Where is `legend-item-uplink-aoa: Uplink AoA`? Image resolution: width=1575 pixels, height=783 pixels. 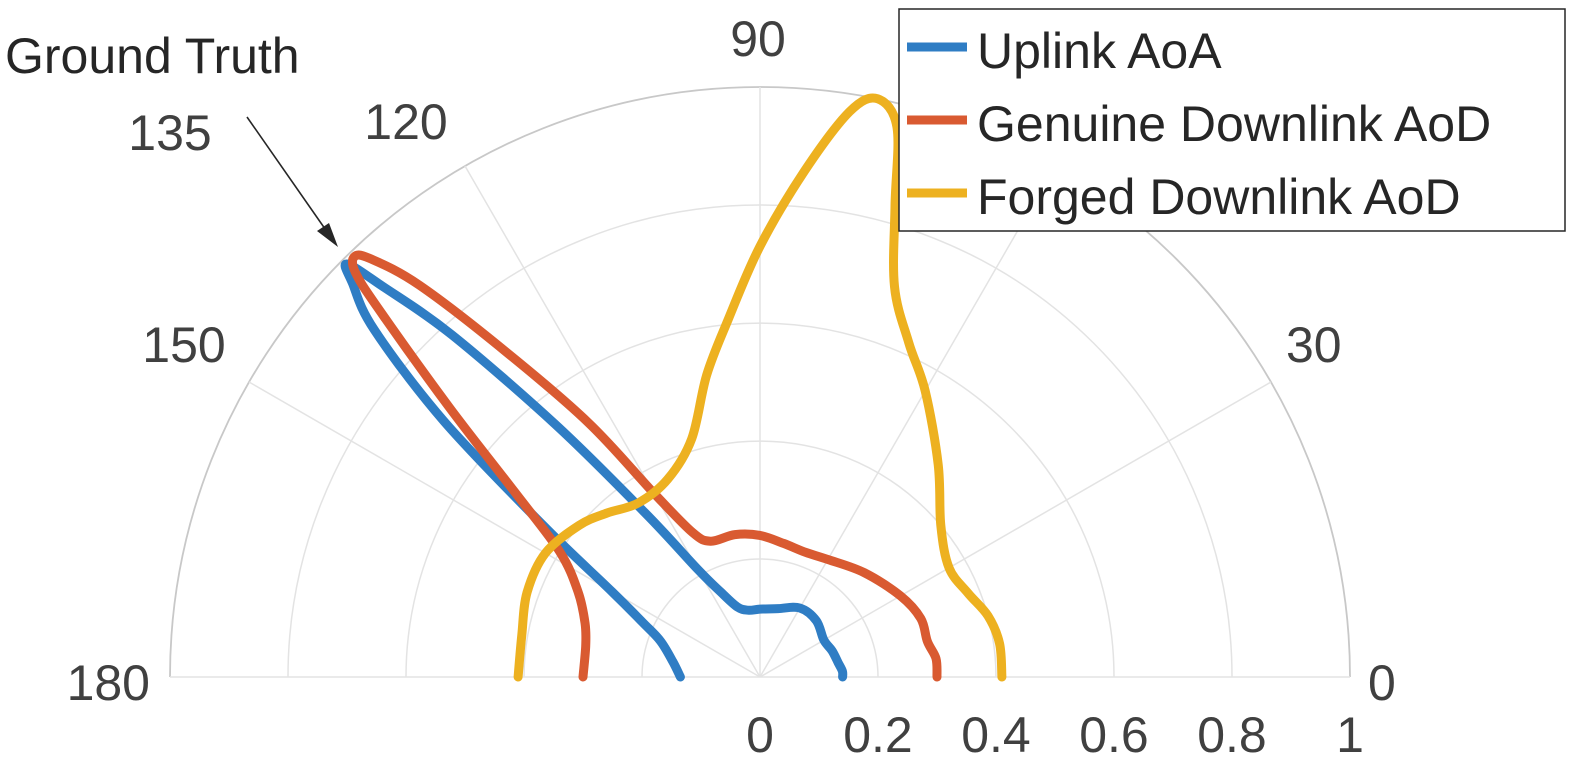
legend-item-uplink-aoa: Uplink AoA is located at coordinates (1064, 51).